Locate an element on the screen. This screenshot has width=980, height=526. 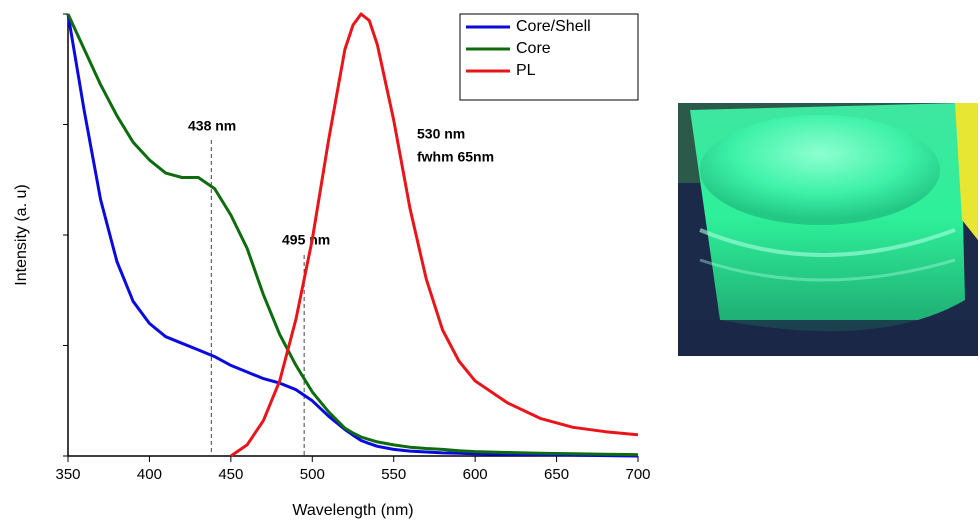
annotation: fwhm 65nm is located at coordinates (455, 157).